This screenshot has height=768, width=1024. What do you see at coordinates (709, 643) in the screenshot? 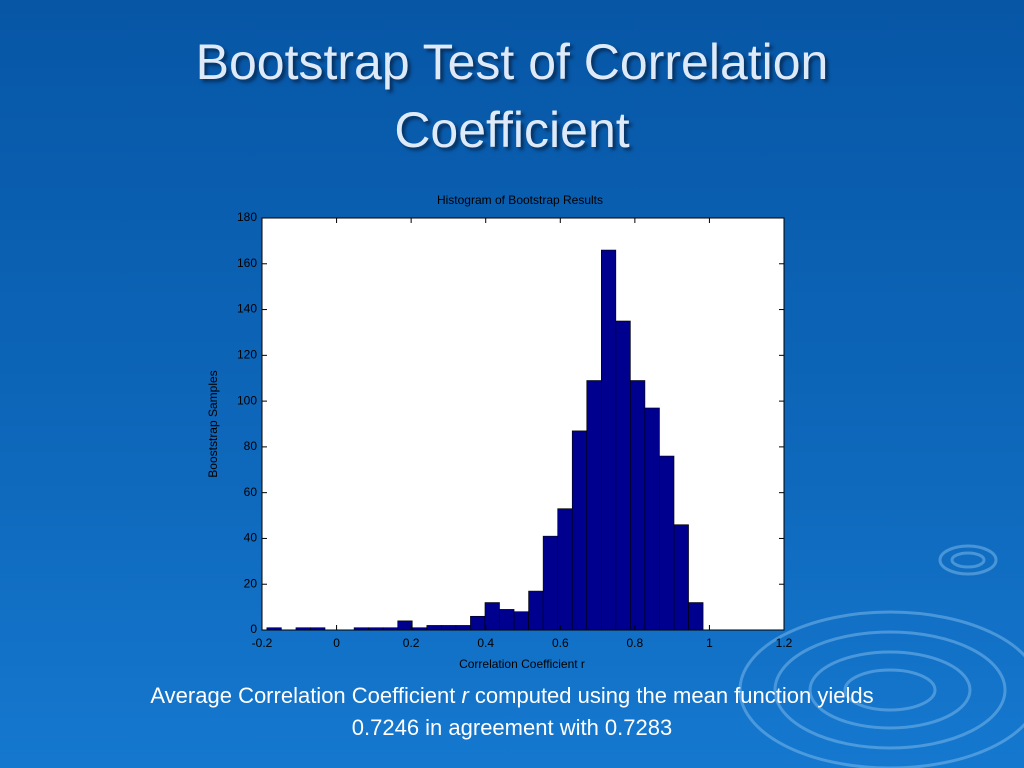
I see `x-tick-label: 1` at bounding box center [709, 643].